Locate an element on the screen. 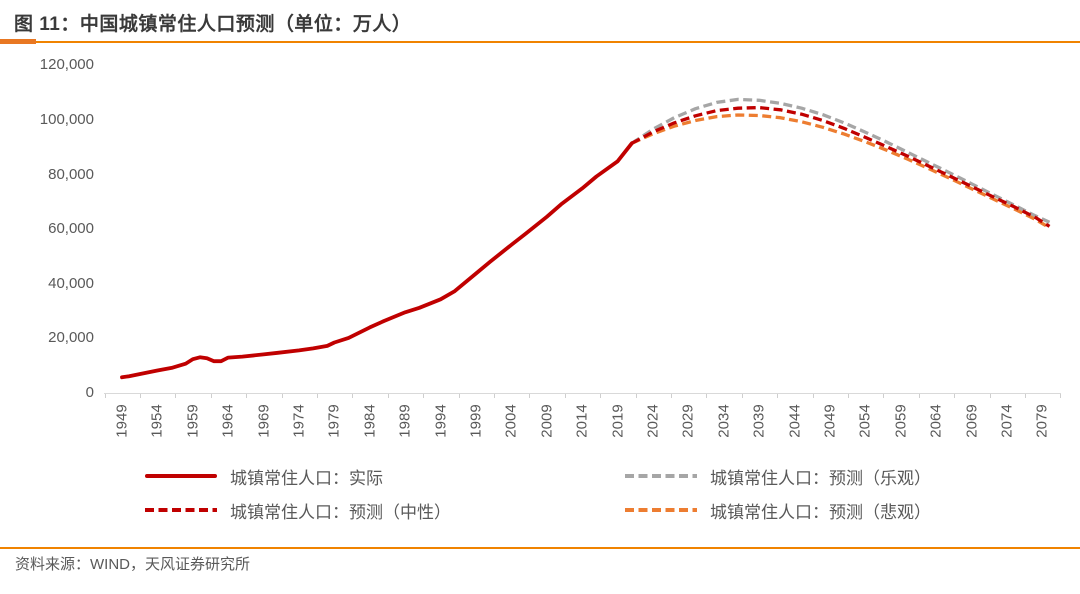  y-axis-label: 100,000 is located at coordinates (66, 119).